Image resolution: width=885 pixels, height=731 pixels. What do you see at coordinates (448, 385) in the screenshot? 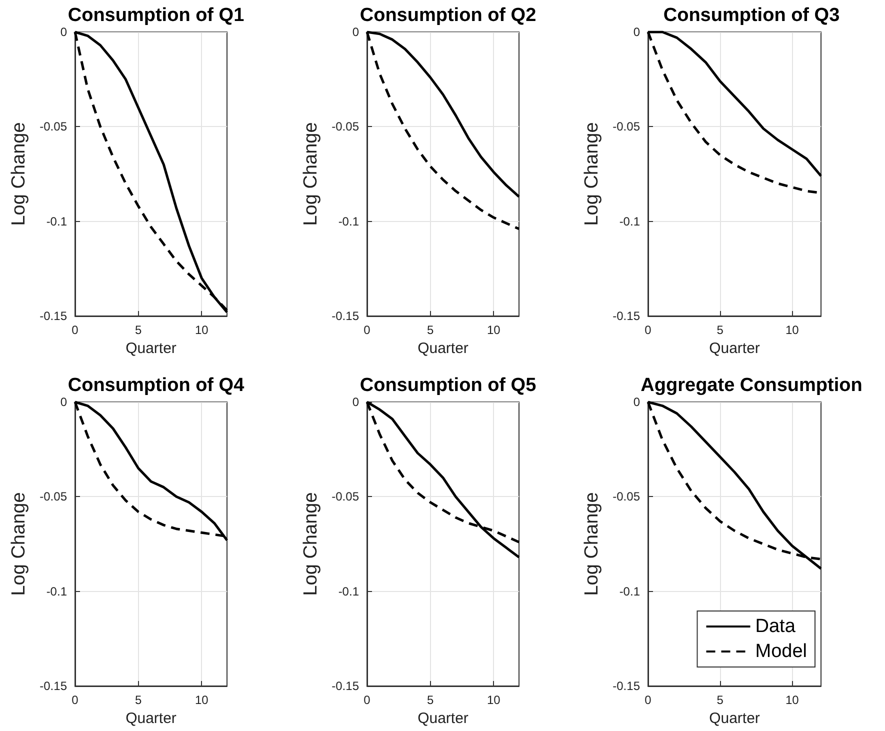
I see `chart-title: Consumption of Q5` at bounding box center [448, 385].